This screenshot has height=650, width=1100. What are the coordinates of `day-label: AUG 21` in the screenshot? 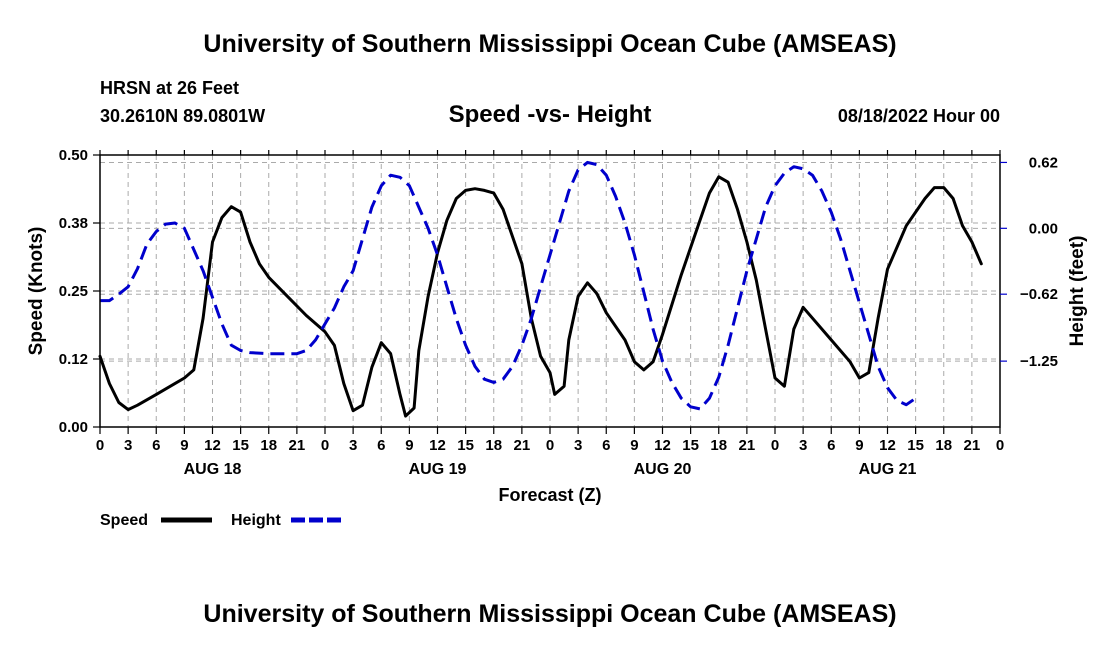 It's located at (888, 469).